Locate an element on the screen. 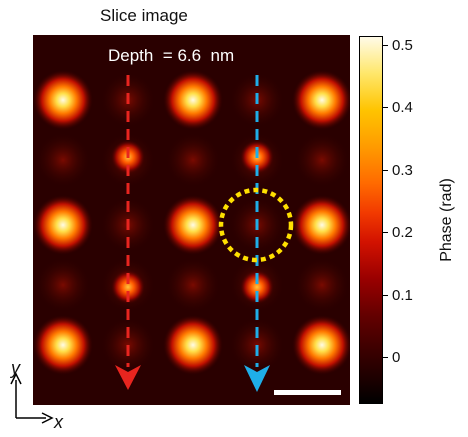 The width and height of the screenshot is (468, 437). scale-bar is located at coordinates (307, 392).